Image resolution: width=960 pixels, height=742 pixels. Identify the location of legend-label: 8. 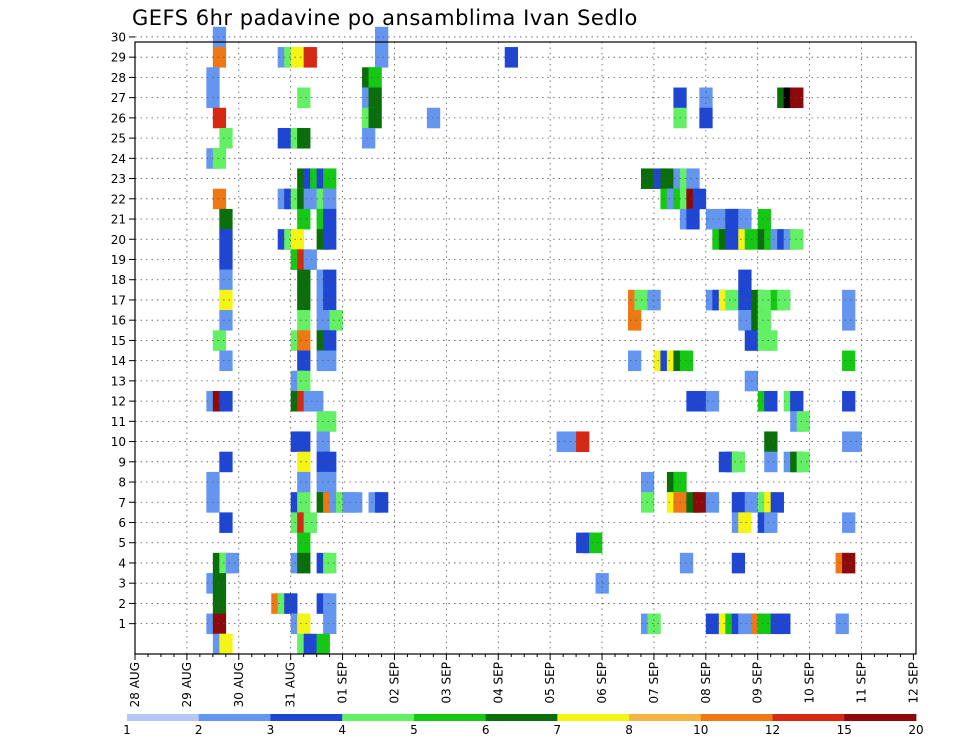
(629, 730).